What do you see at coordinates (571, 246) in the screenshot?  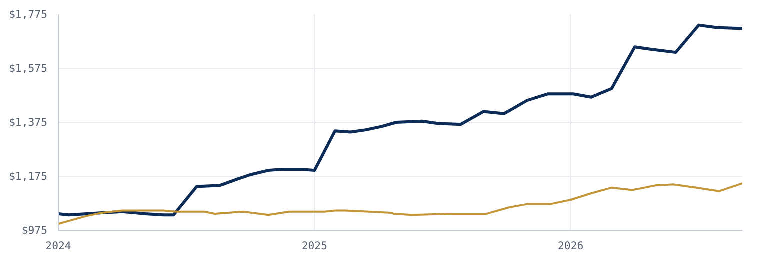 I see `x-tick-label: 2026` at bounding box center [571, 246].